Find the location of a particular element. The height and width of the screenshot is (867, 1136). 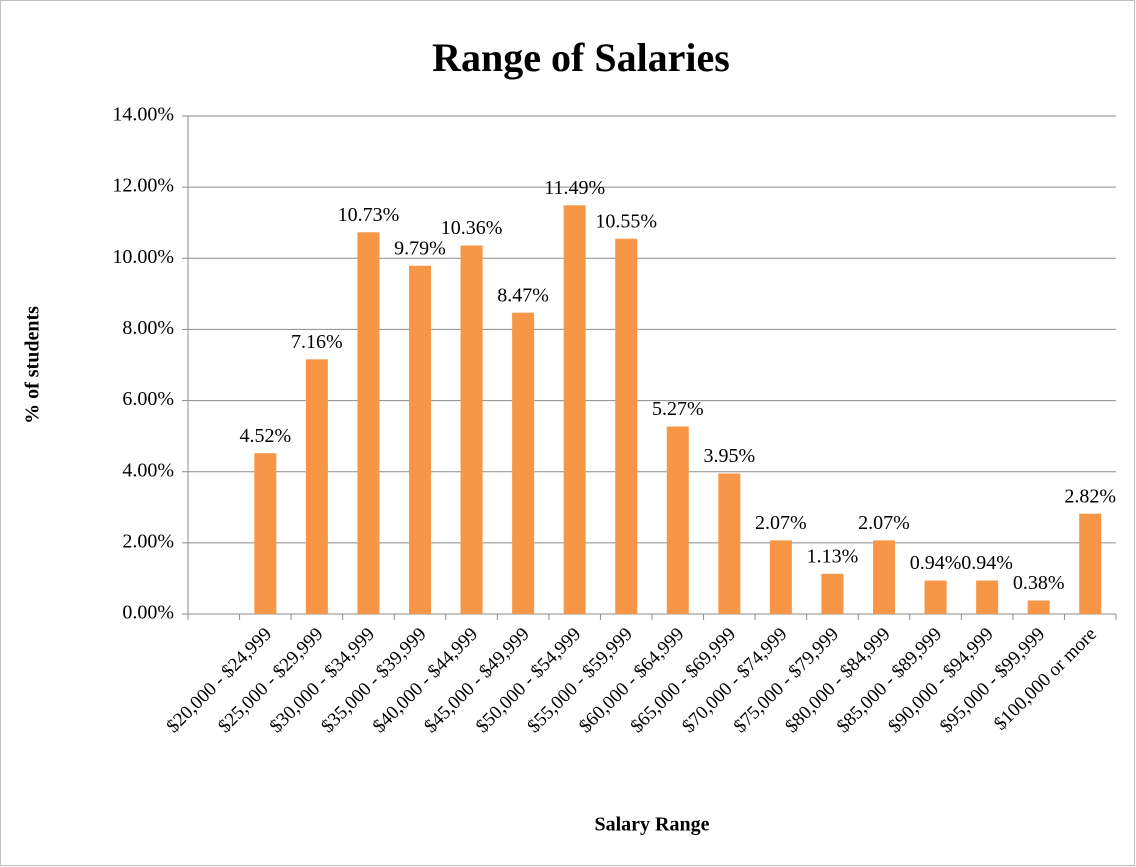

value-label: 3.95% is located at coordinates (729, 456).